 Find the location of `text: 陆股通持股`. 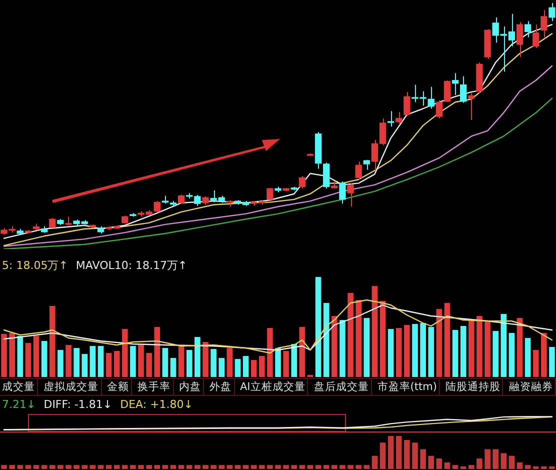

text: 陆股通持股 is located at coordinates (473, 387).